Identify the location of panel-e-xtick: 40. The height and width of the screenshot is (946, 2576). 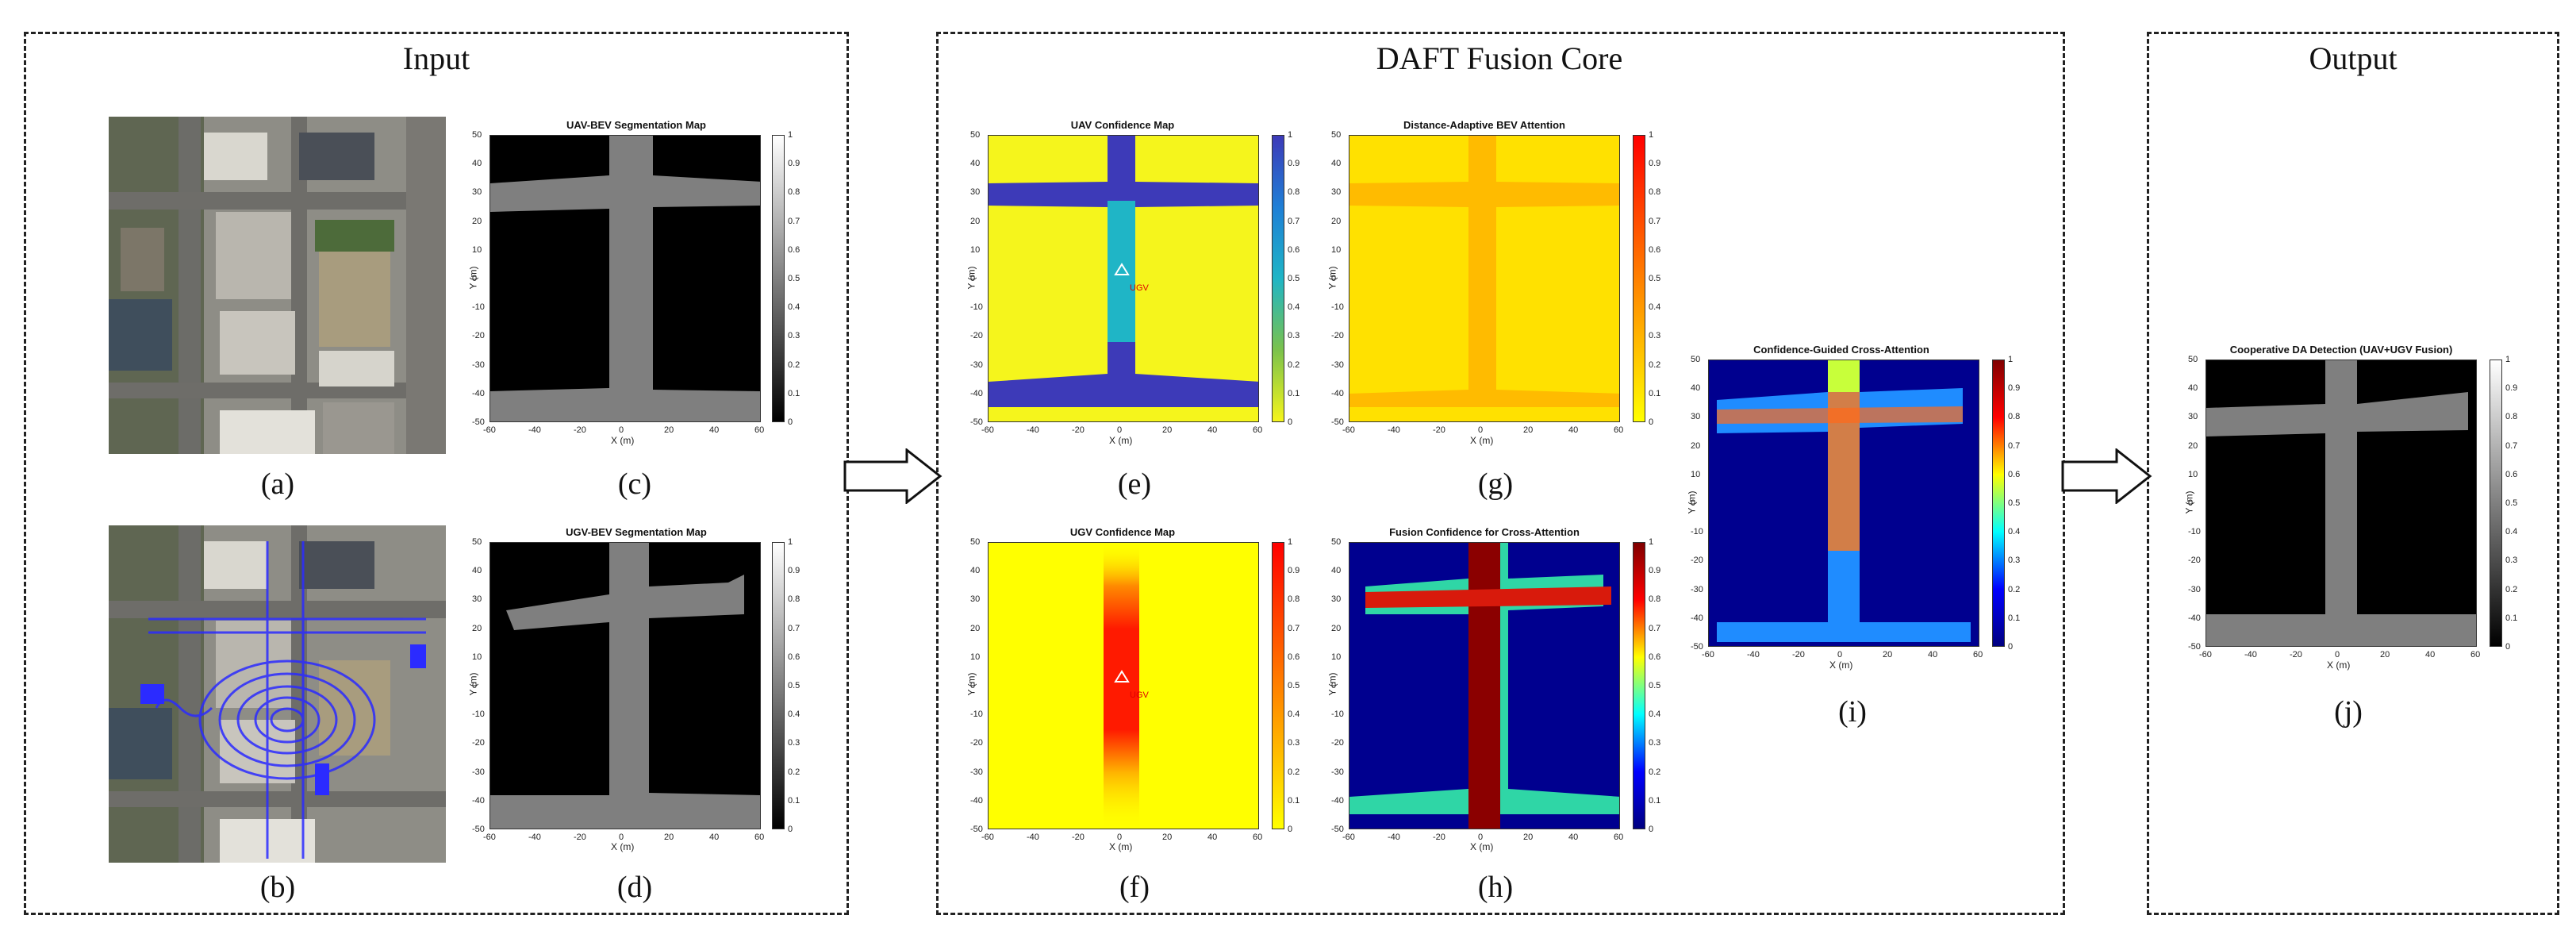
(1212, 430).